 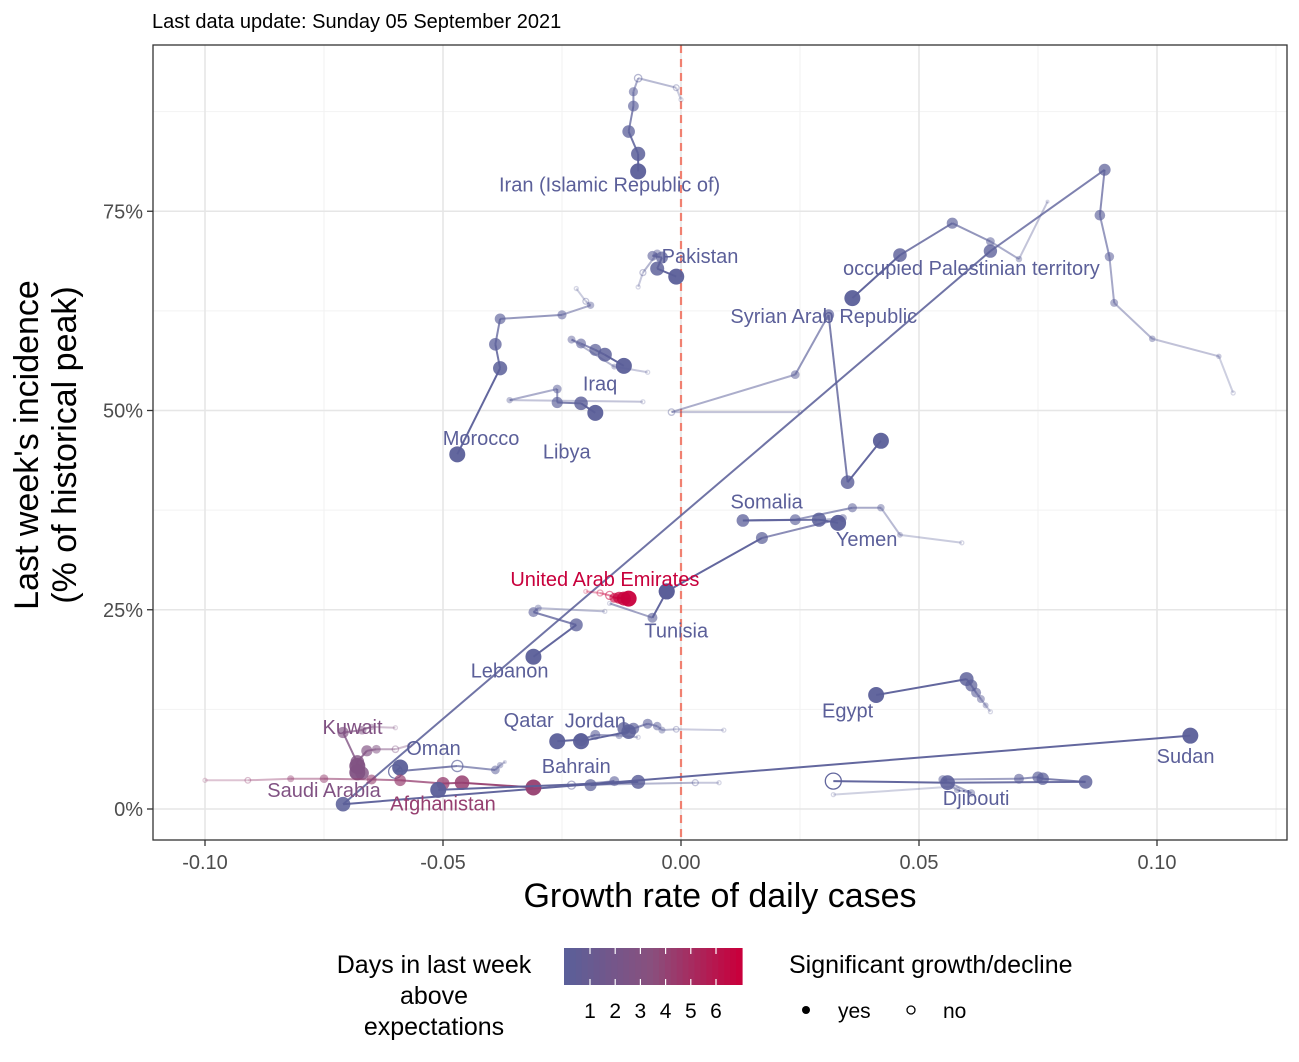 What do you see at coordinates (604, 580) in the screenshot?
I see `country-label: United Arab Emirates` at bounding box center [604, 580].